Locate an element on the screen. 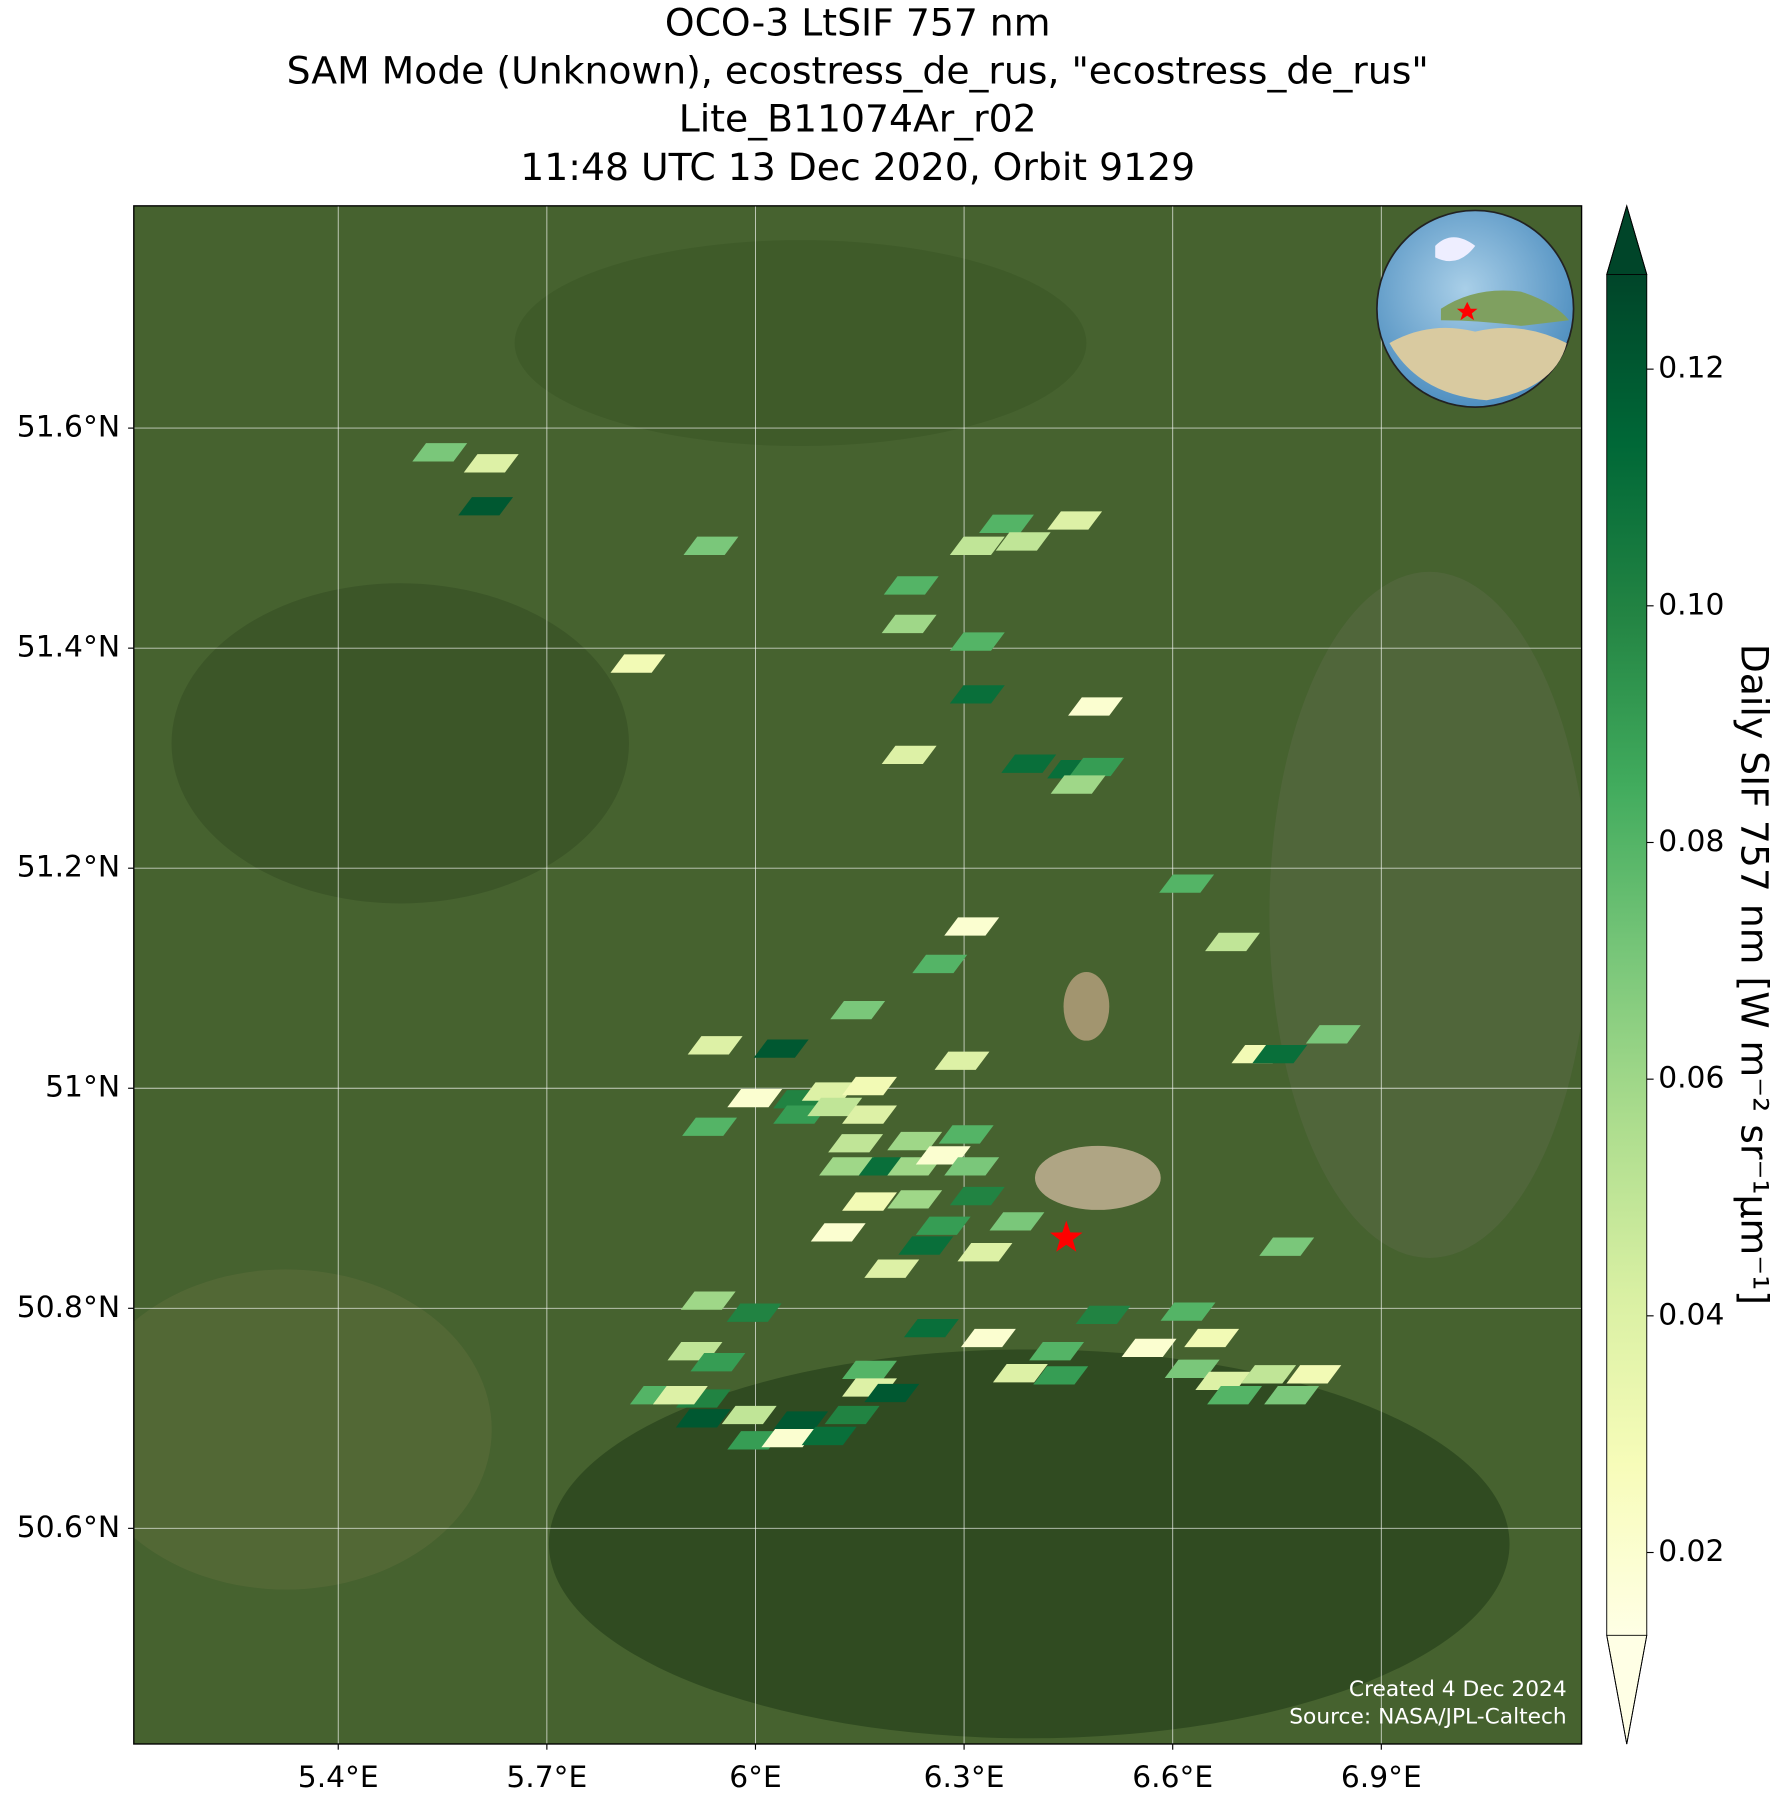  colorbar-tick-label: 0.02 is located at coordinates (1691, 1551).